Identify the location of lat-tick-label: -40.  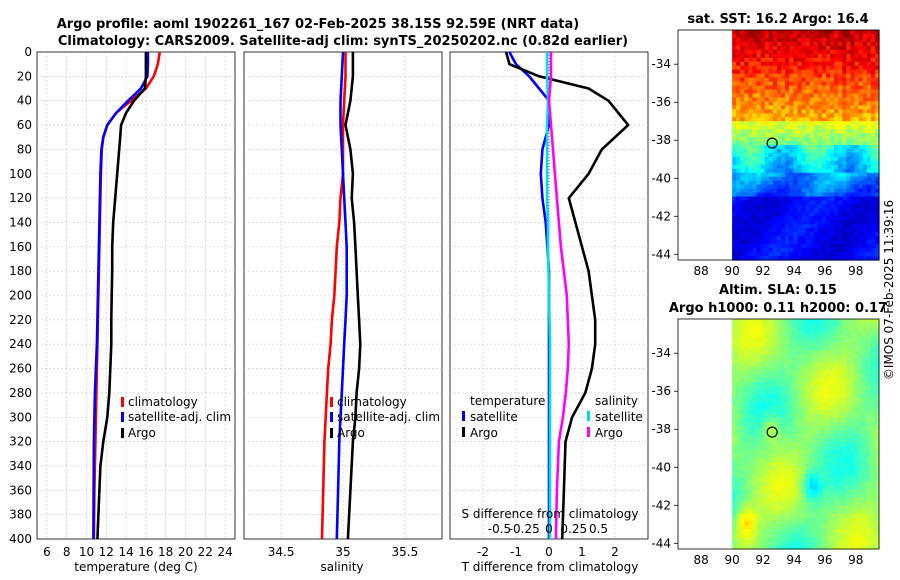
(661, 467).